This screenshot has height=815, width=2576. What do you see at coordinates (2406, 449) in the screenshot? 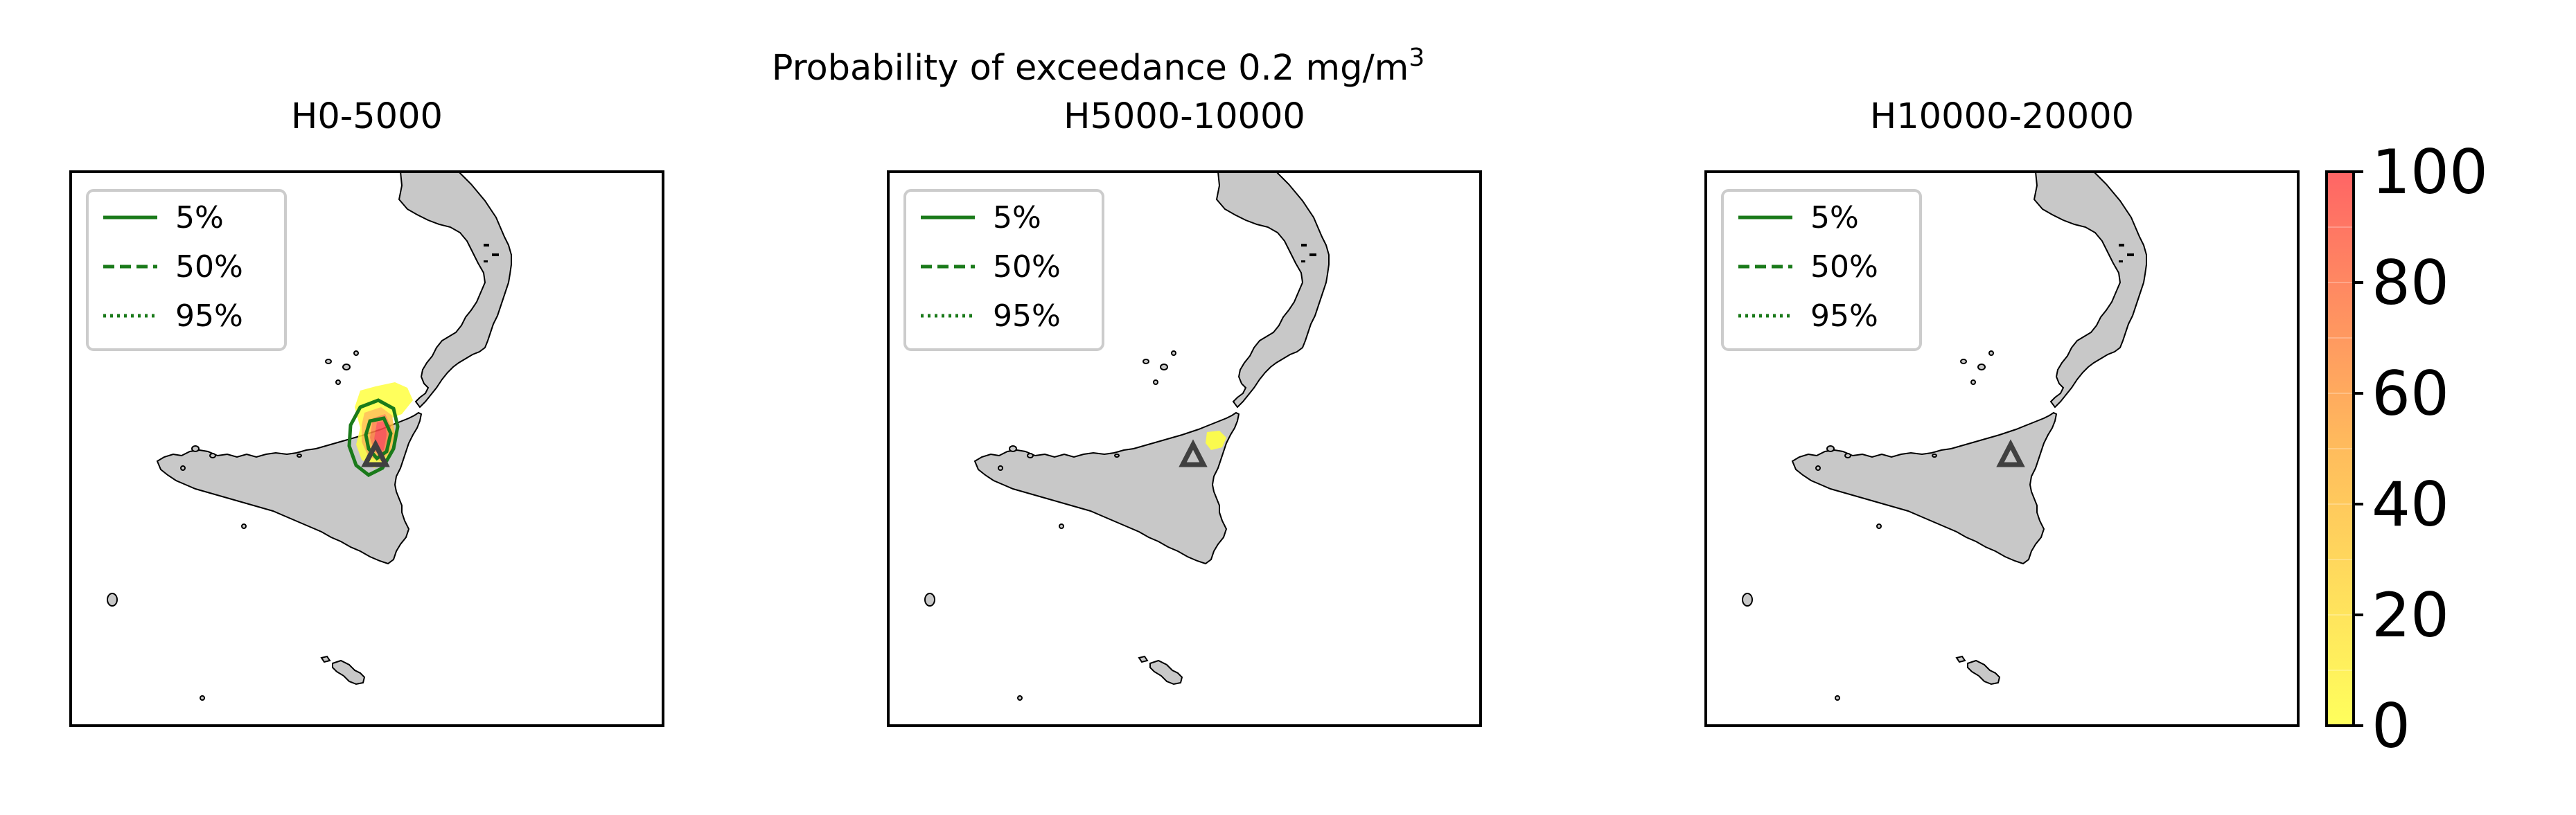
I see `colorbar: 0 20 40 60 80 100` at bounding box center [2406, 449].